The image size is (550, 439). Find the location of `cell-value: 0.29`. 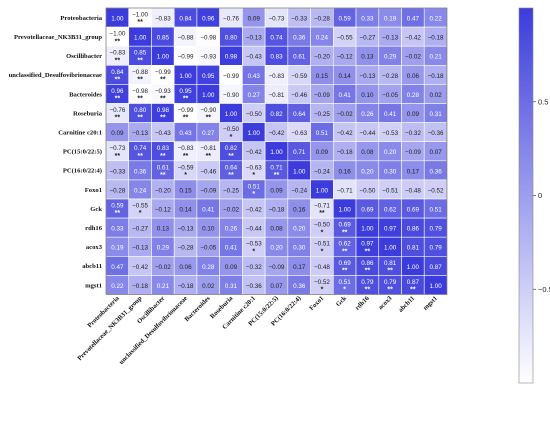

cell-value: 0.29 is located at coordinates (390, 57).